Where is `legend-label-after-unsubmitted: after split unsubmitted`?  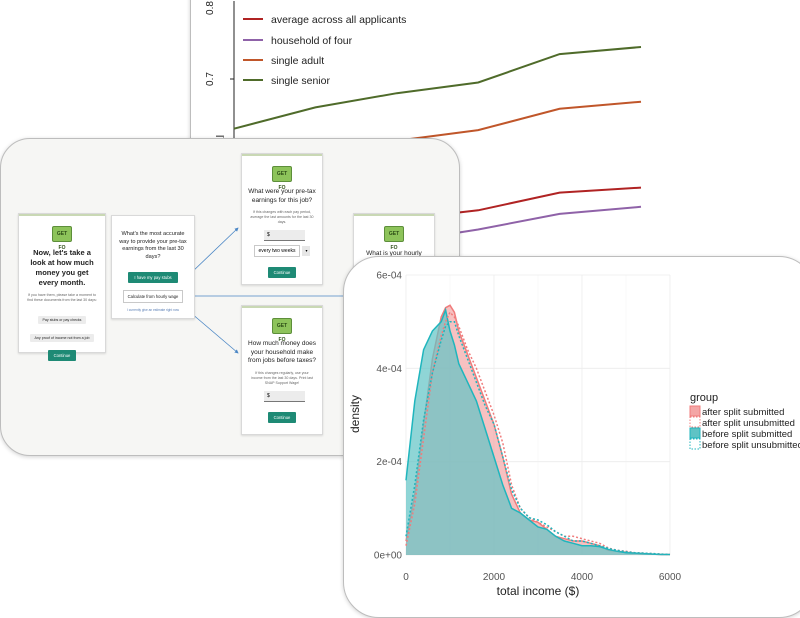
legend-label-after-unsubmitted: after split unsubmitted is located at coordinates (748, 423).